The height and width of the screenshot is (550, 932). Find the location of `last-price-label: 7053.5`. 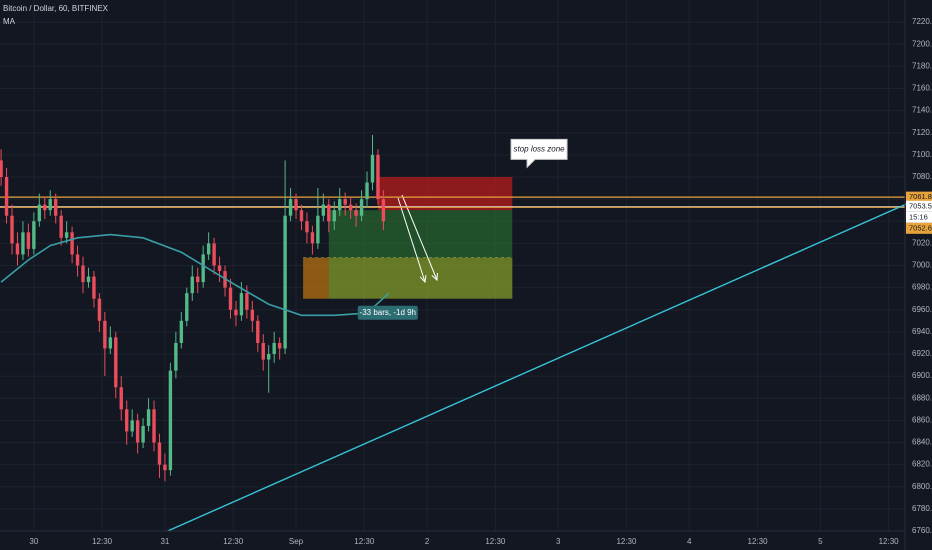

last-price-label: 7053.5 is located at coordinates (920, 205).